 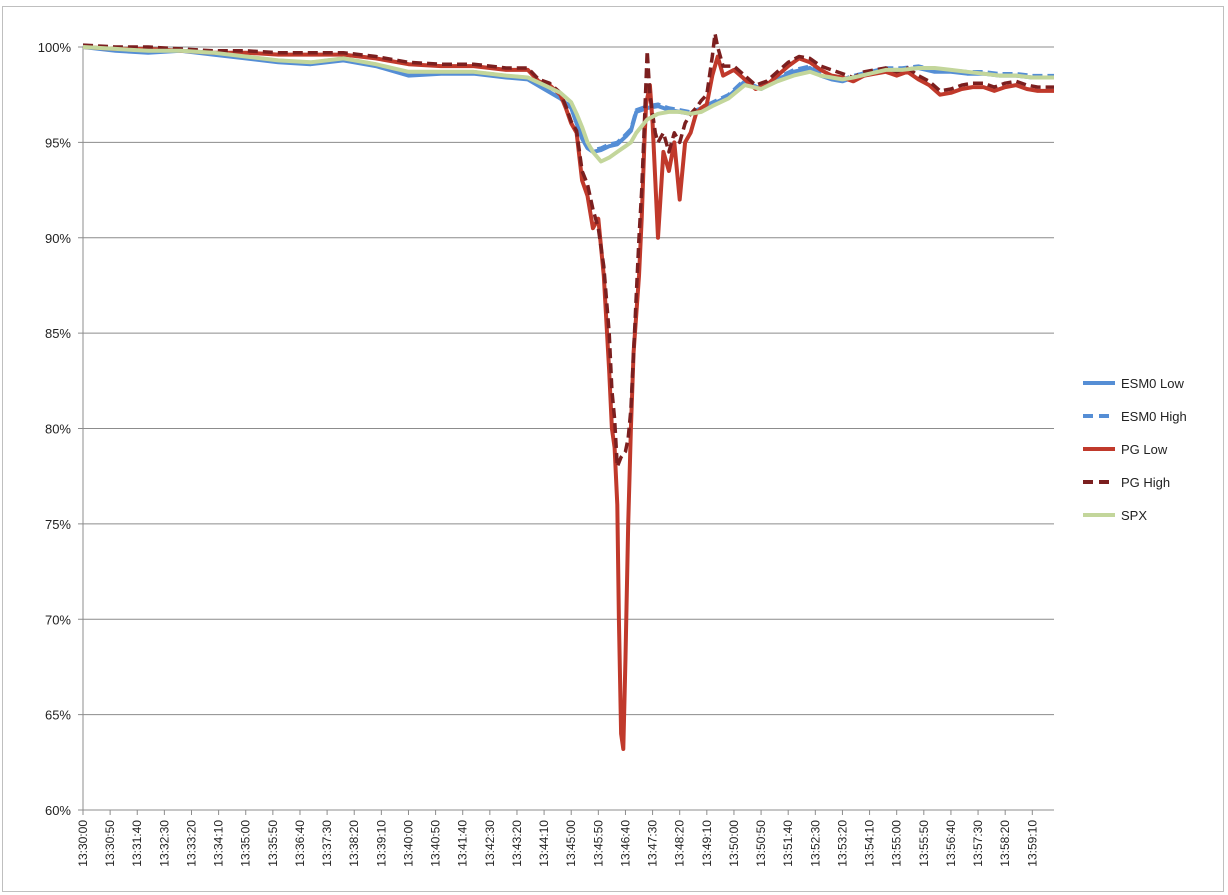 I want to click on x-tick-label: 13:45:00, so click(x=571, y=843).